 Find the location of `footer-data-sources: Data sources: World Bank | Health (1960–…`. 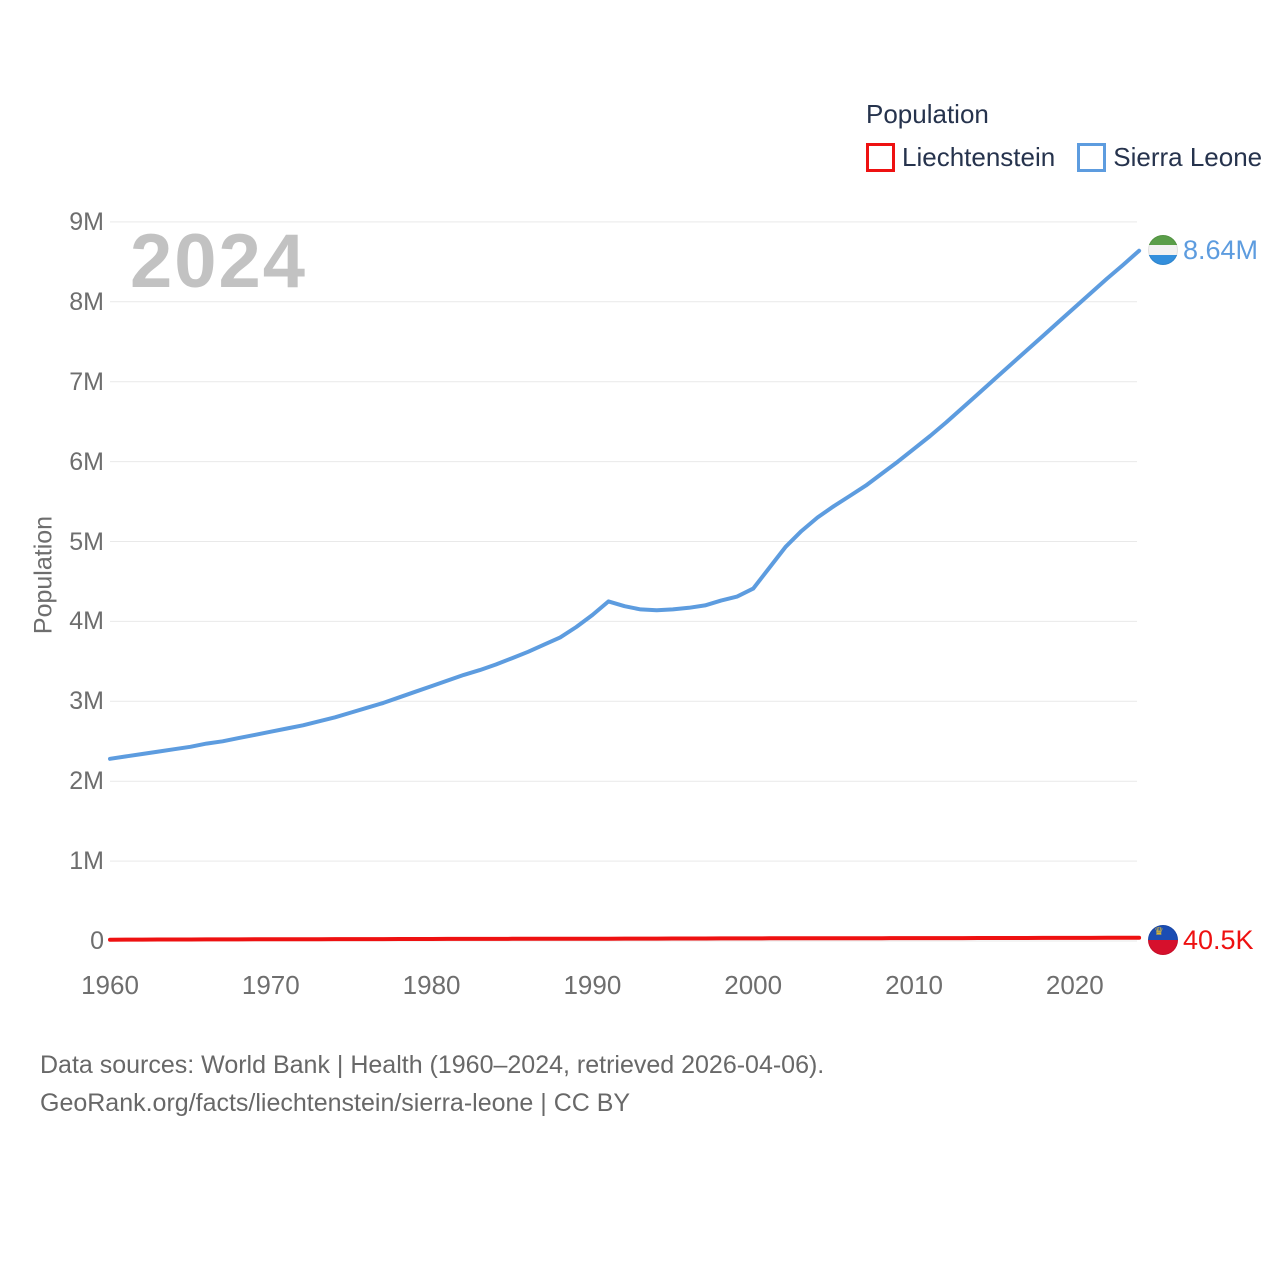

footer-data-sources: Data sources: World Bank | Health (1960–… is located at coordinates (432, 1065).